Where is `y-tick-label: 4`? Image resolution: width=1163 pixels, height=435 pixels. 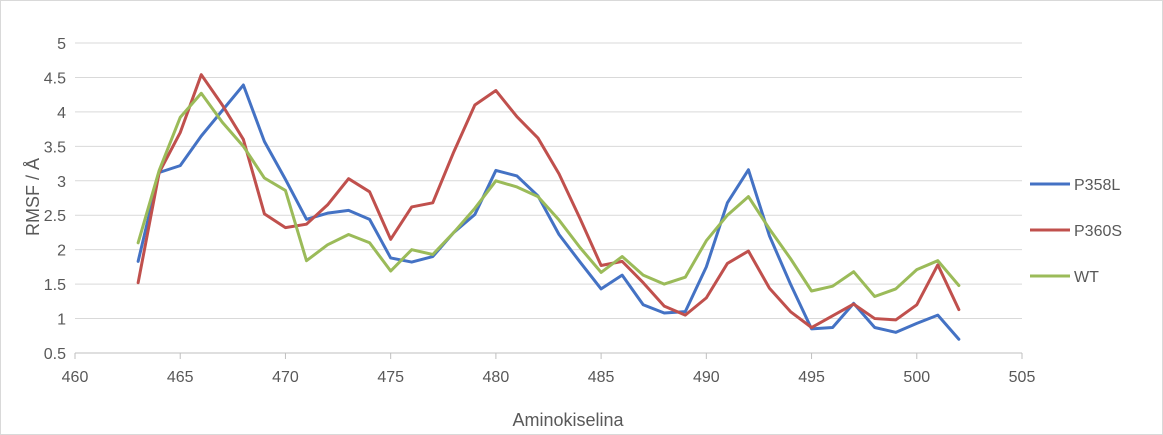 y-tick-label: 4 is located at coordinates (61, 113).